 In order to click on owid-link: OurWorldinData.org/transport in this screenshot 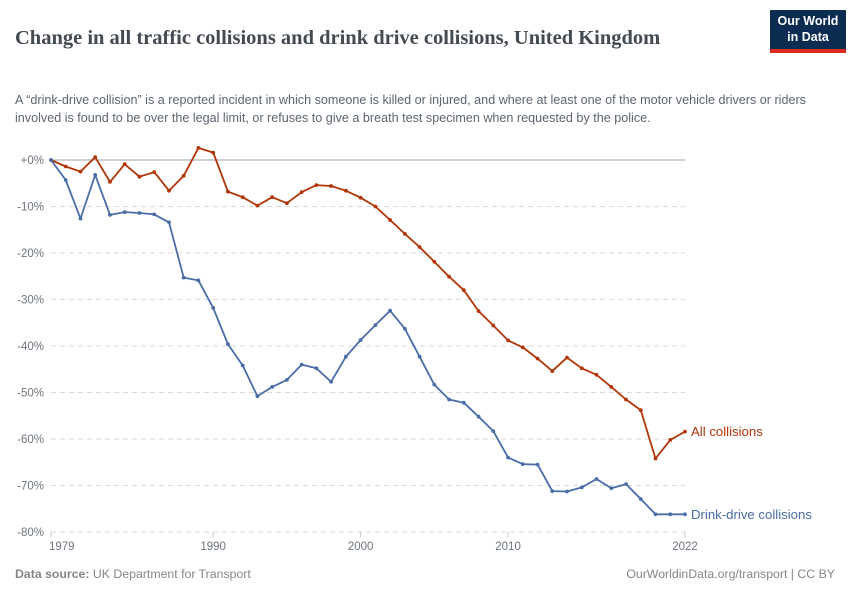, I will do `click(707, 574)`.